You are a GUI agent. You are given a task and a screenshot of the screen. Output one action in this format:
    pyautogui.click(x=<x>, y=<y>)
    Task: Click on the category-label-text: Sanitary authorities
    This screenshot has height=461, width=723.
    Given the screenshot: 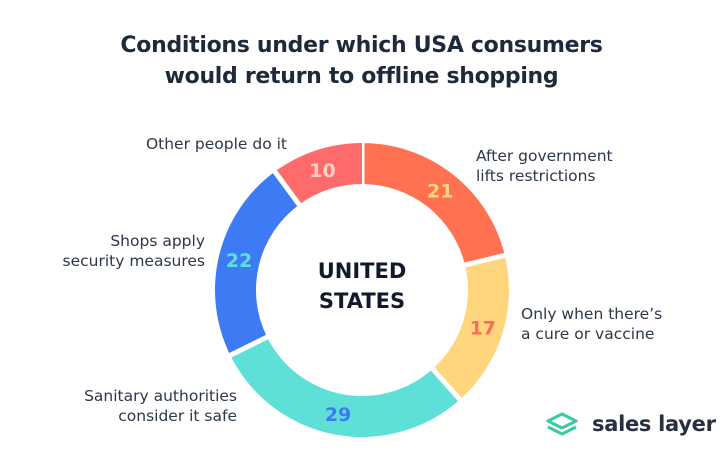 What is the action you would take?
    pyautogui.click(x=160, y=396)
    